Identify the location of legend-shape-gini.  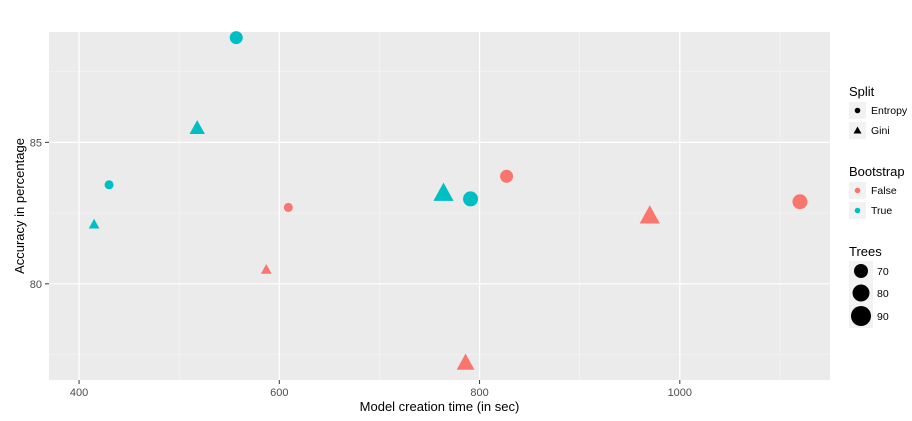
(857, 130).